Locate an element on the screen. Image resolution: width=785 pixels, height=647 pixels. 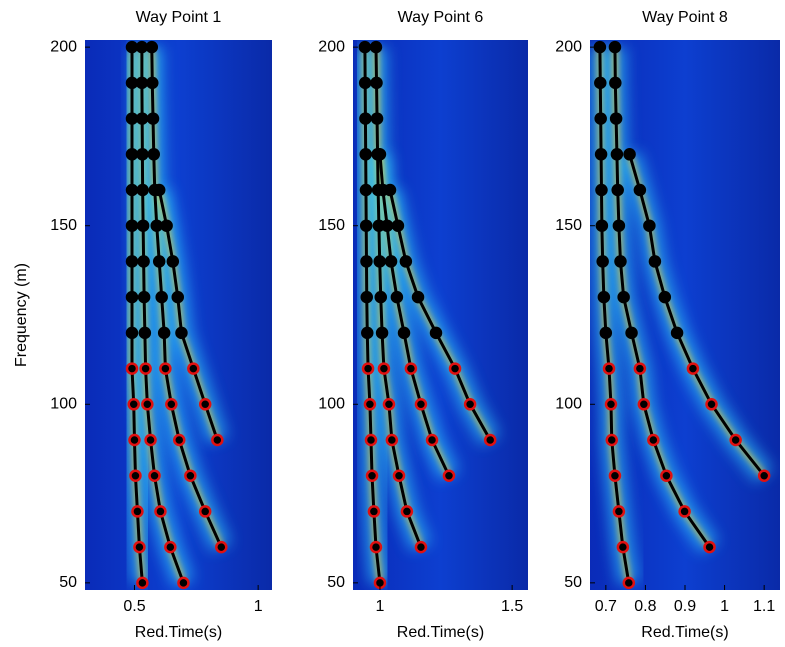
y-tick-label: 200 is located at coordinates (63, 46).